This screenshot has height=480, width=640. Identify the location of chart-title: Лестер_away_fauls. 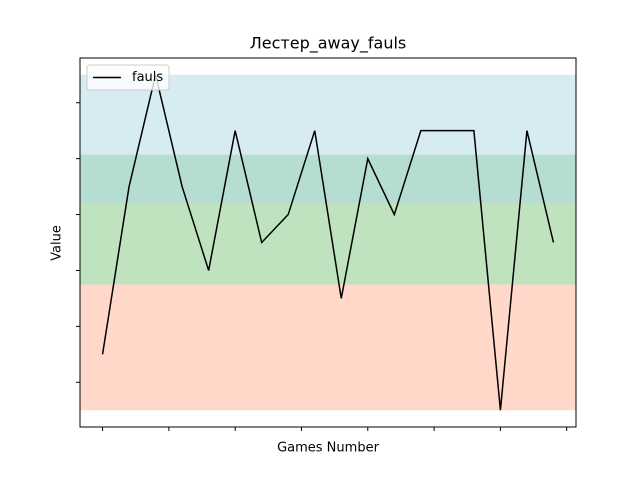
(328, 44).